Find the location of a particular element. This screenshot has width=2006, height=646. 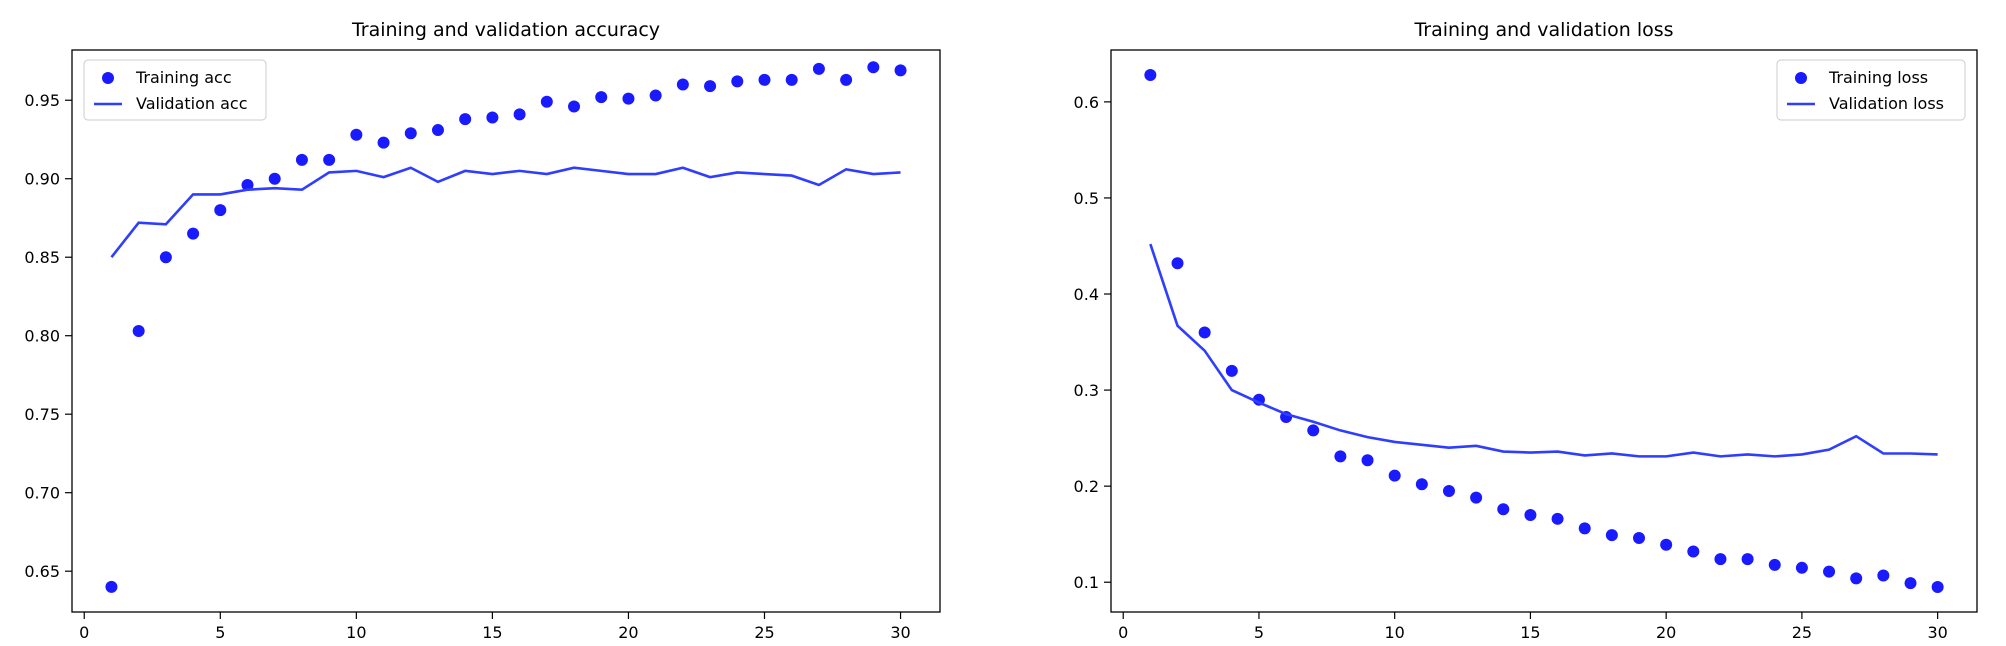

loss-x-tick-label: 10 is located at coordinates (1395, 632).